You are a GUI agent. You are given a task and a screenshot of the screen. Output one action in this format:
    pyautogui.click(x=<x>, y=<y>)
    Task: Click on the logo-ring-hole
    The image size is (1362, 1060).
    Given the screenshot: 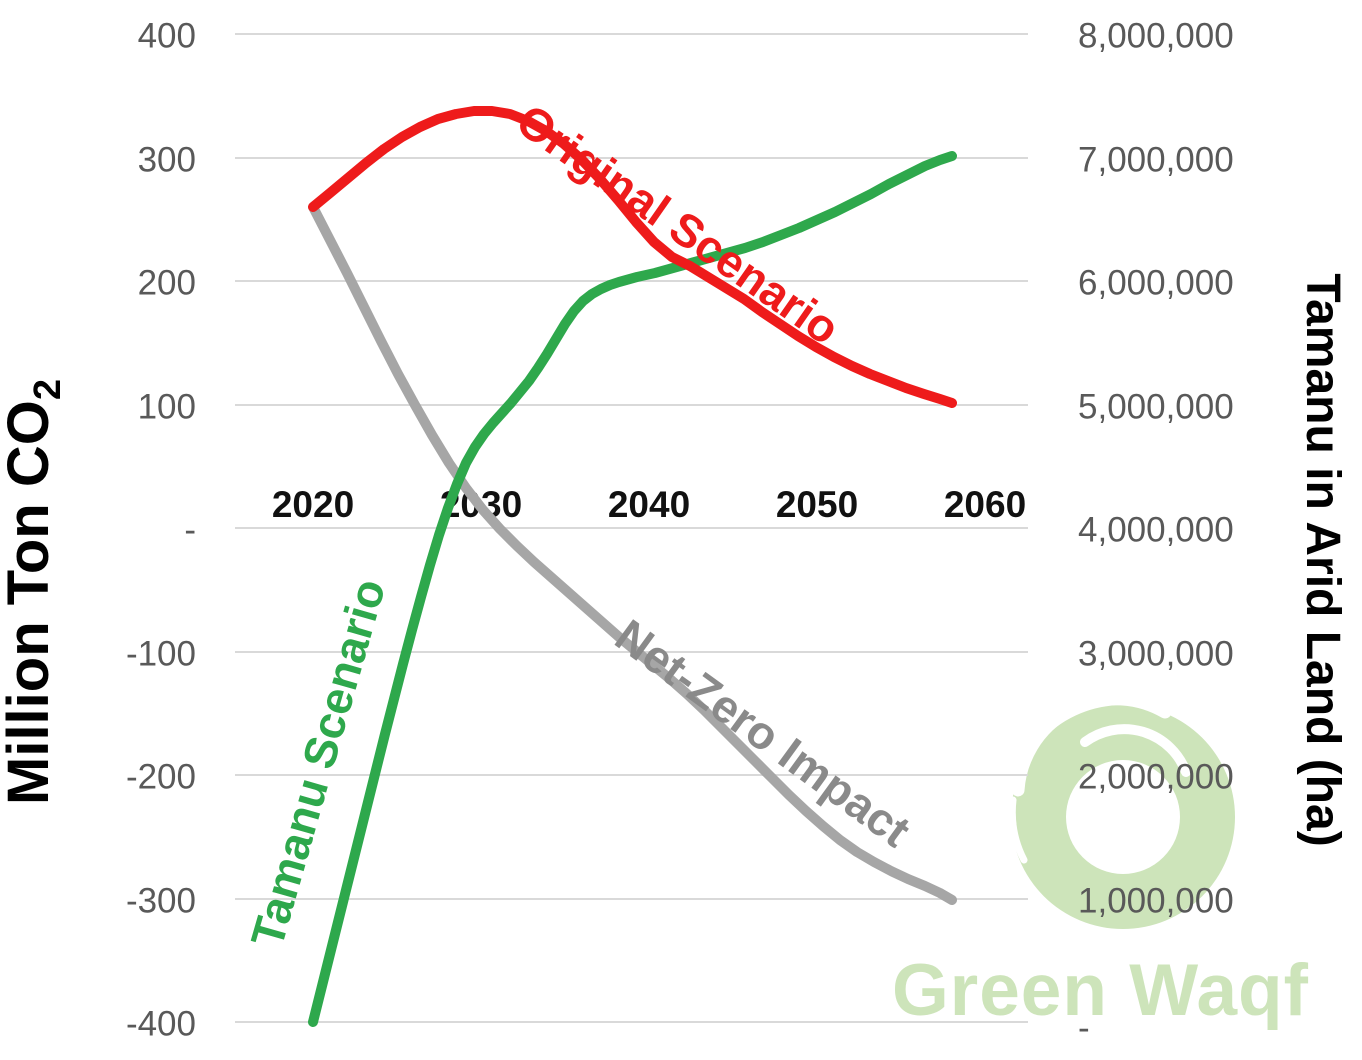 What is the action you would take?
    pyautogui.click(x=1123, y=817)
    